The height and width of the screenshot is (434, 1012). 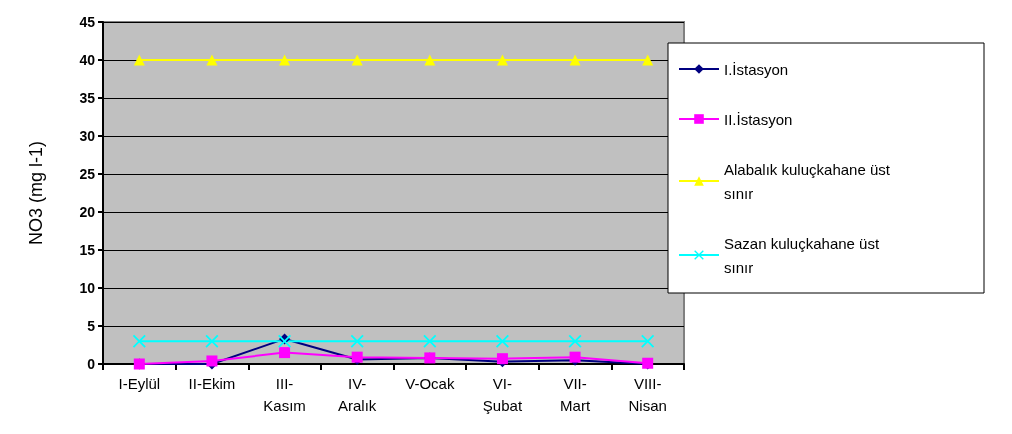 I want to click on y-tick-label: 5, so click(x=91, y=326).